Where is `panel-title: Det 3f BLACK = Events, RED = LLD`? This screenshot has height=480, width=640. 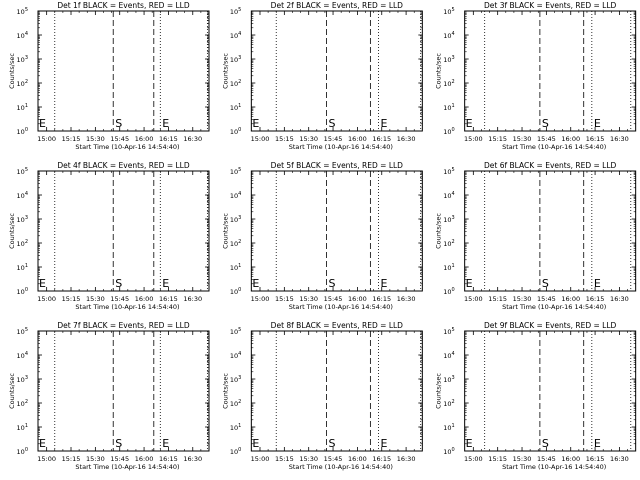
panel-title: Det 3f BLACK = Events, RED = LLD is located at coordinates (550, 5).